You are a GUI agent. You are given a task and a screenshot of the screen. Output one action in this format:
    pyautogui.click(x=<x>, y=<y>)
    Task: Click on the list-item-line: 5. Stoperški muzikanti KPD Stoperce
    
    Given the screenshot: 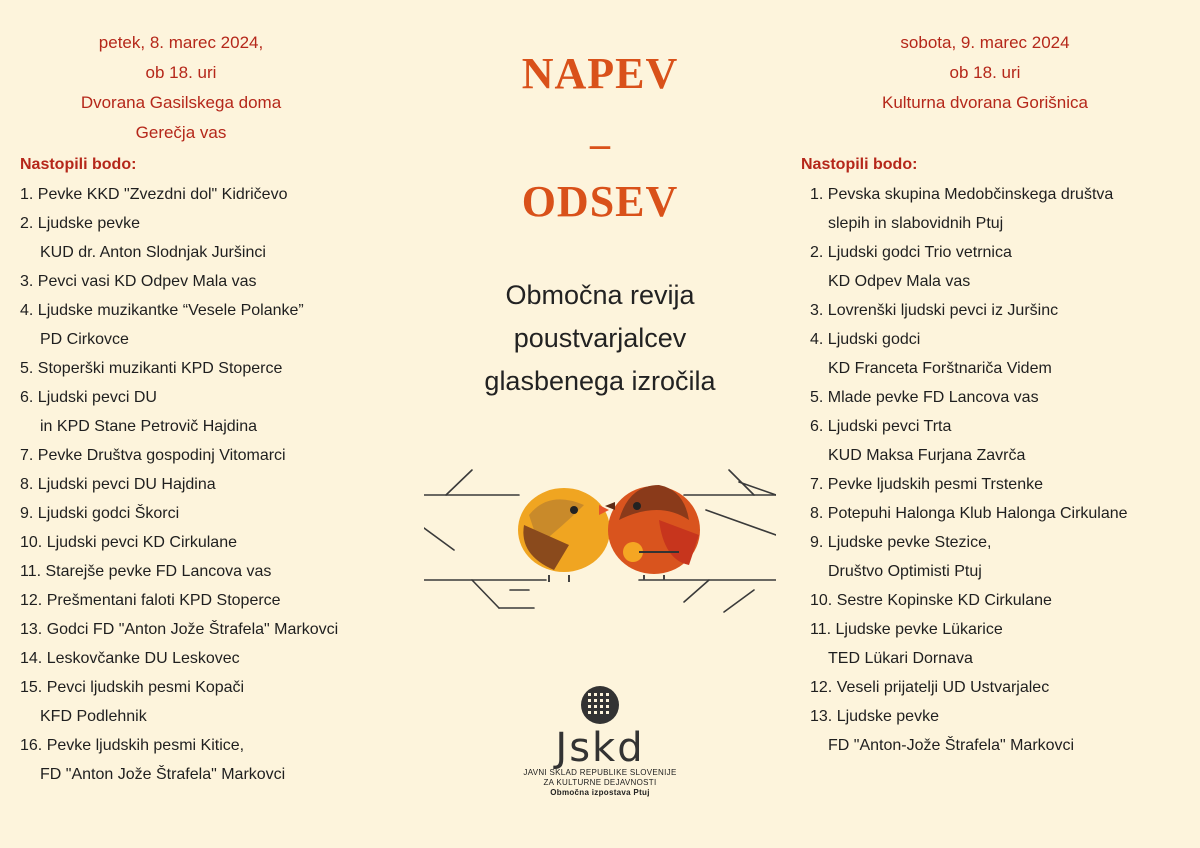 What is the action you would take?
    pyautogui.click(x=151, y=368)
    